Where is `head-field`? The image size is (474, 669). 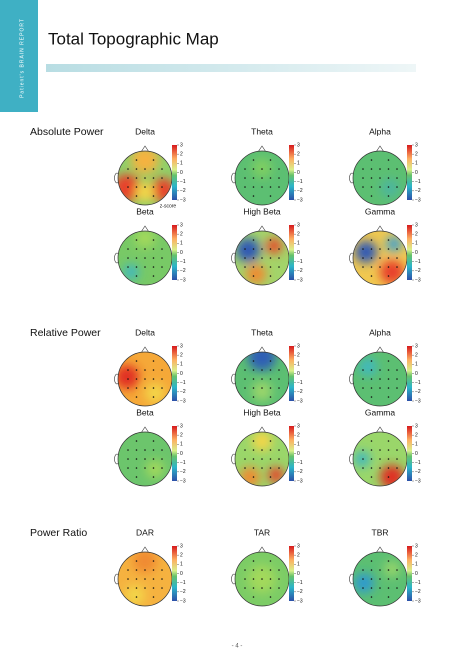
head-field is located at coordinates (145, 579).